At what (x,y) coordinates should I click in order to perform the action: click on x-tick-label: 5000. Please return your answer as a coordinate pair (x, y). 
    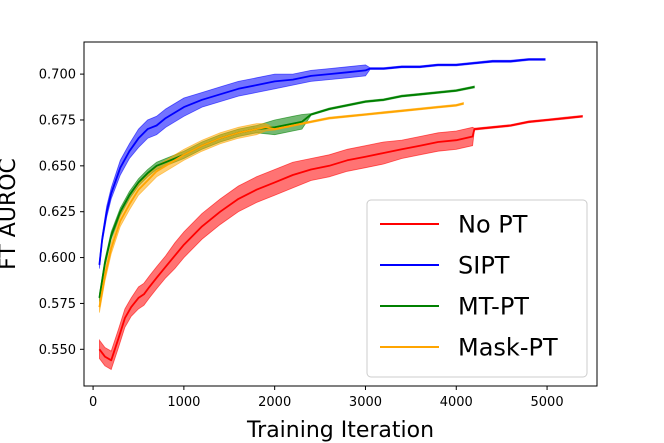
    Looking at the image, I should click on (547, 402).